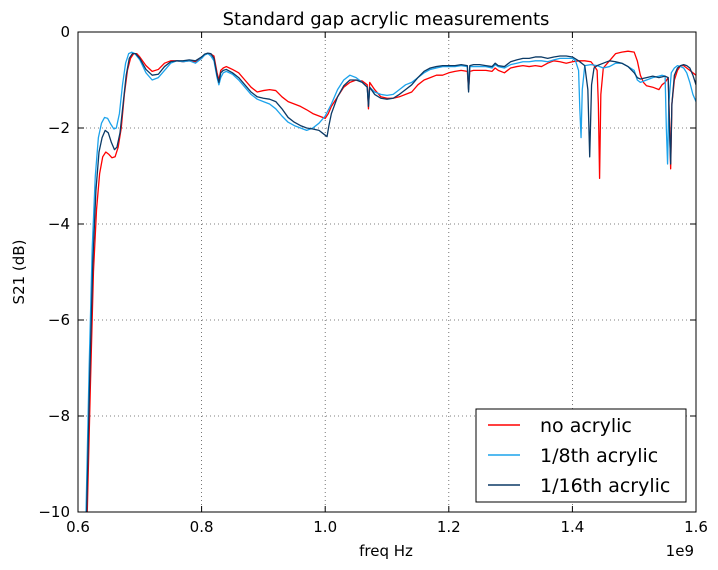 The height and width of the screenshot is (570, 718). I want to click on x-tick-label: 0.6, so click(78, 527).